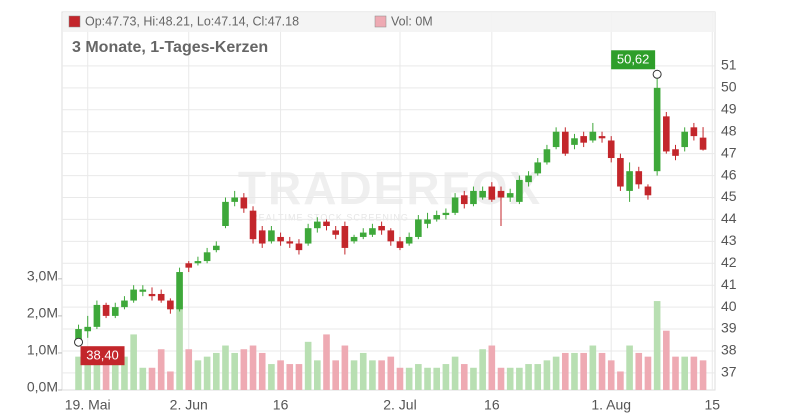  I want to click on watermark: TRADERFOX, so click(390, 188).